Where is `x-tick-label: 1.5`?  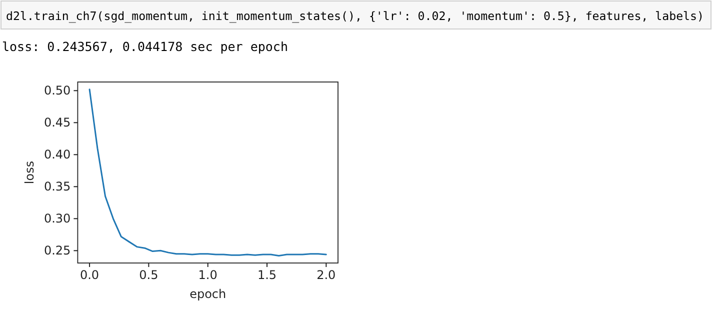 x-tick-label: 1.5 is located at coordinates (267, 275).